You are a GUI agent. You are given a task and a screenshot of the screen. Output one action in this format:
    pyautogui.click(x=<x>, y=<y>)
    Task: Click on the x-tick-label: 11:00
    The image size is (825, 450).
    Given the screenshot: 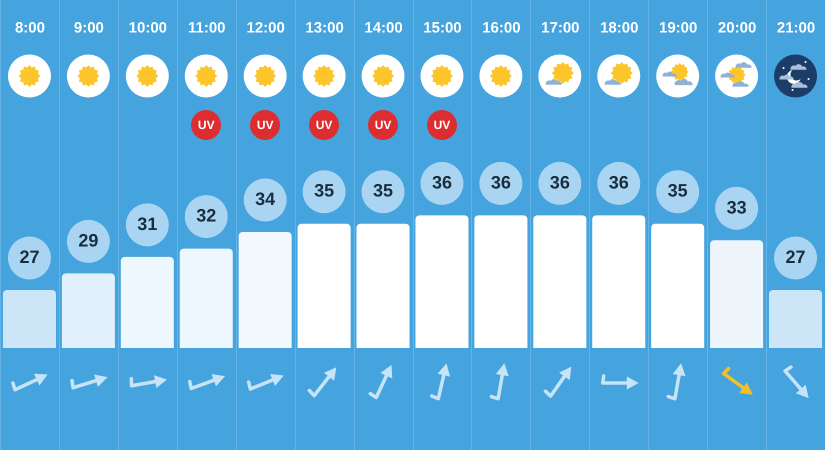 What is the action you would take?
    pyautogui.click(x=207, y=28)
    